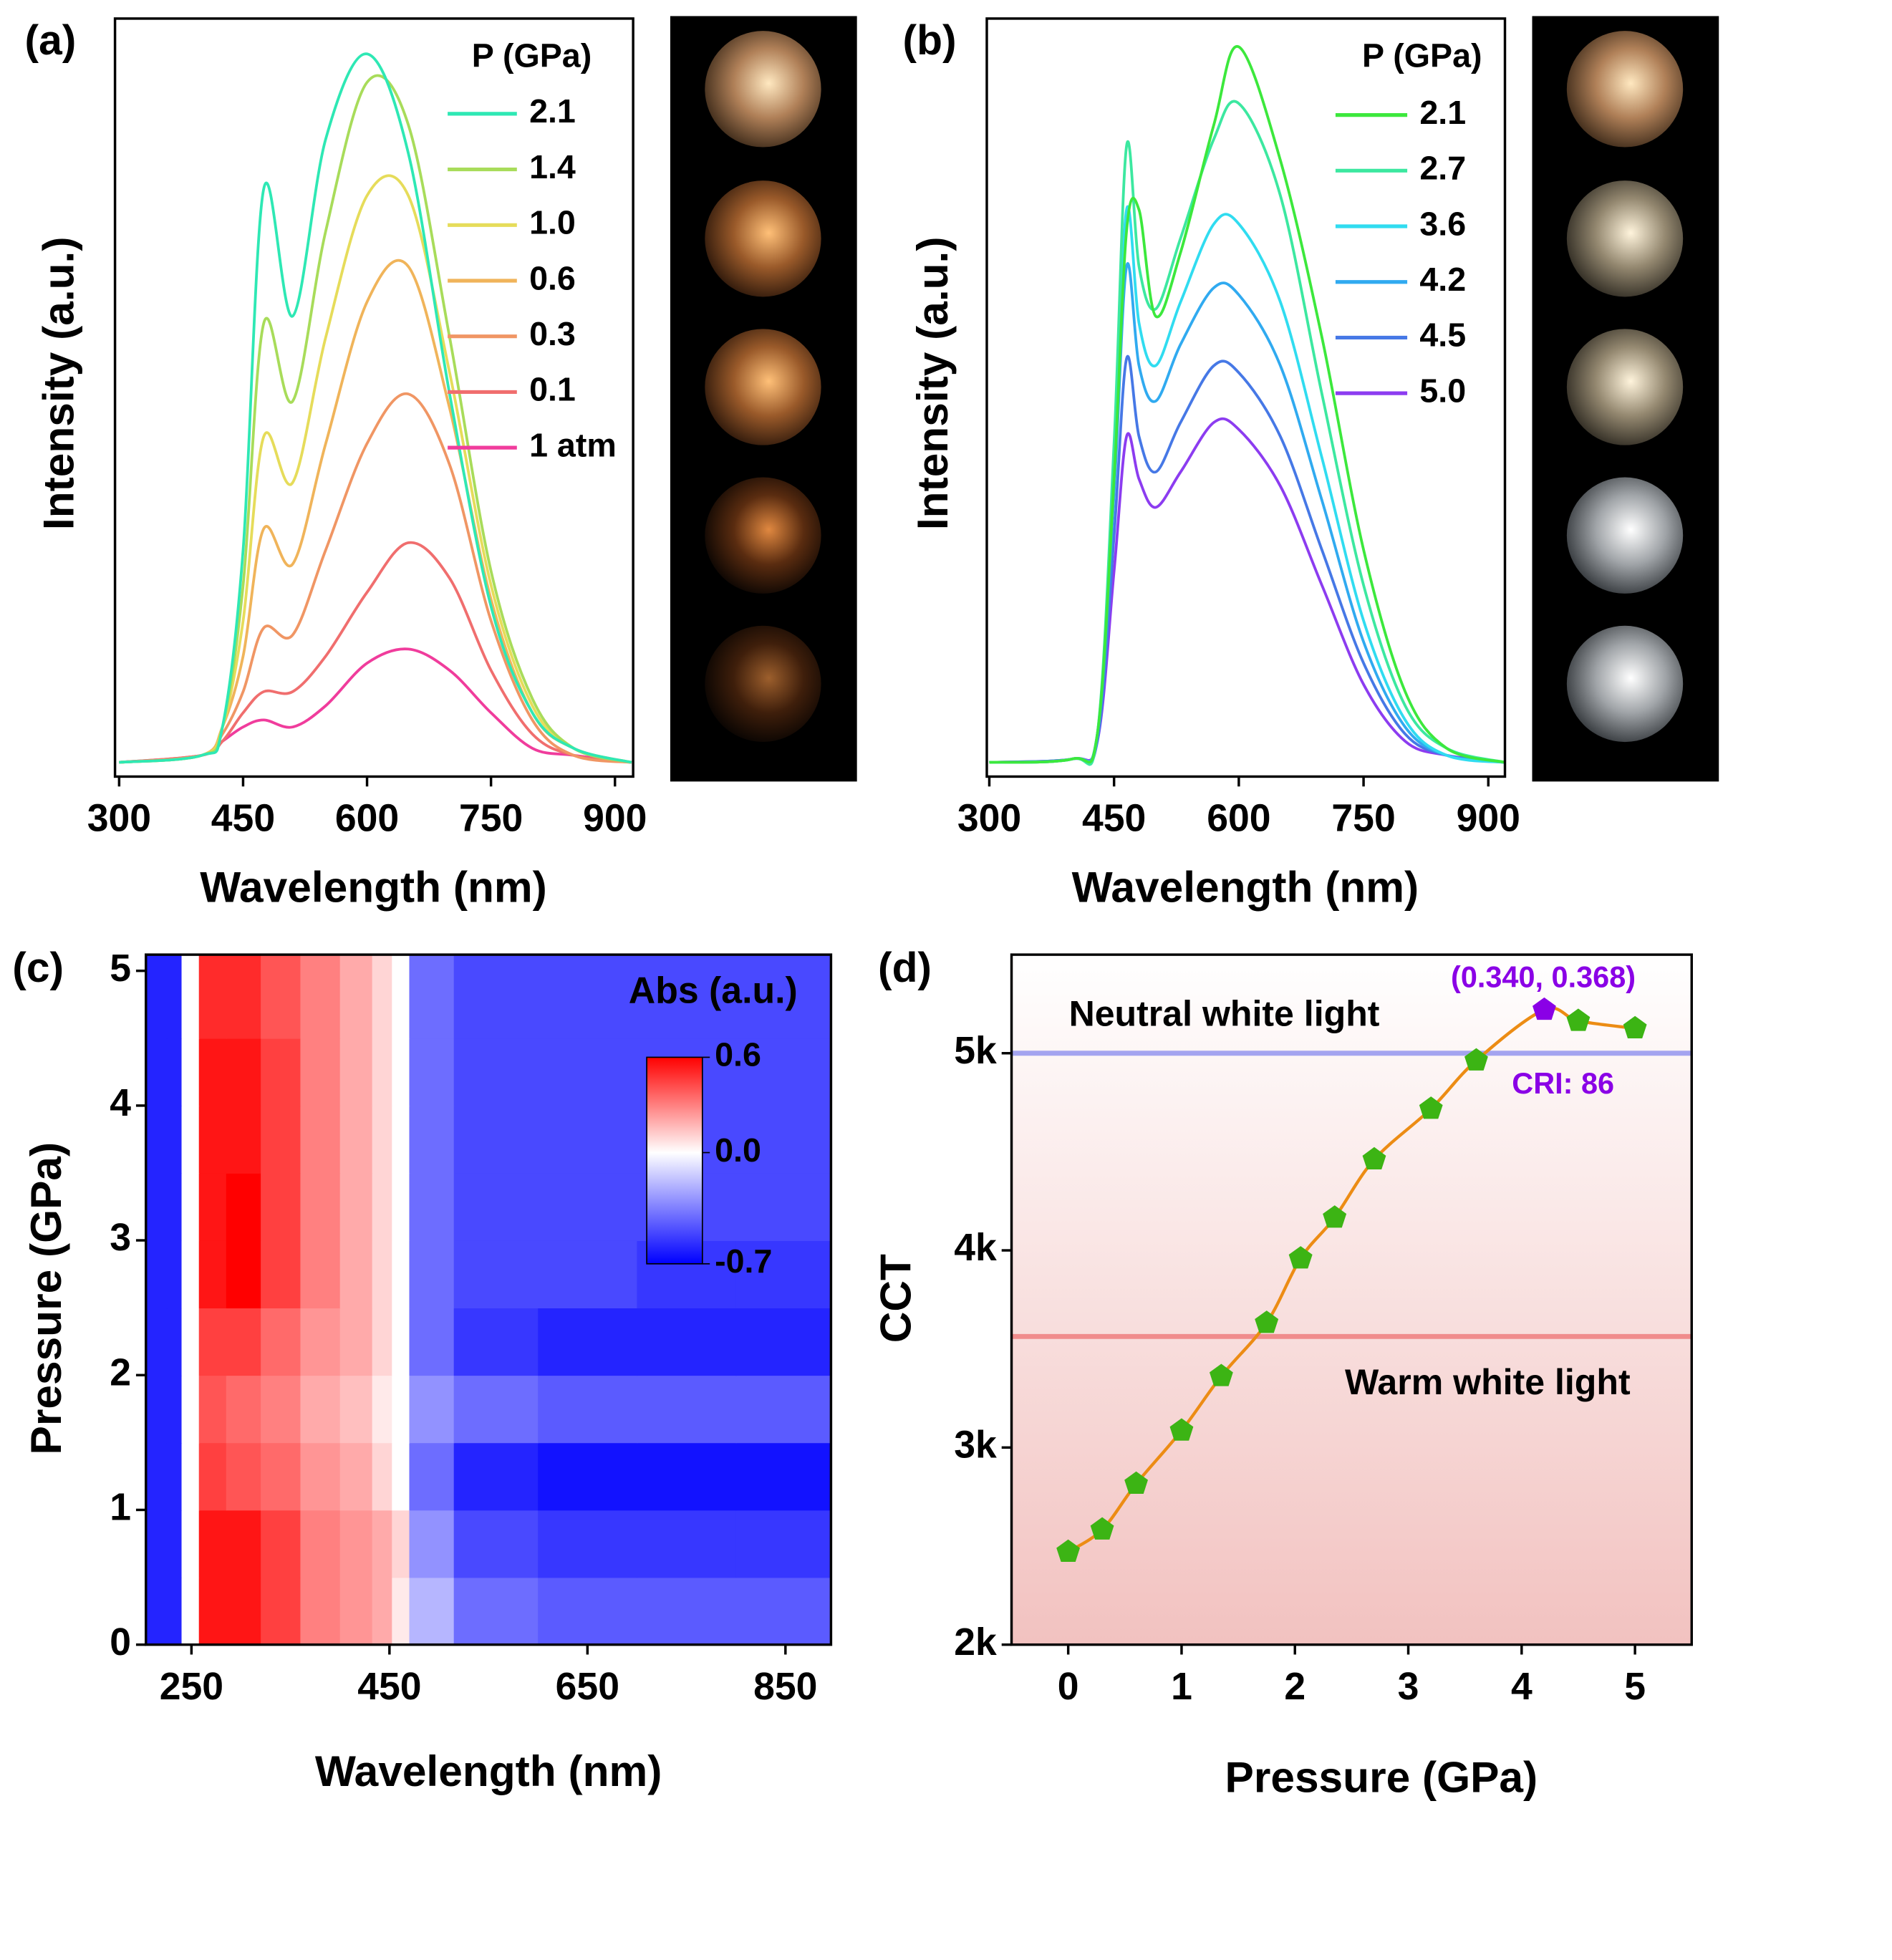 The height and width of the screenshot is (1960, 1892). I want to click on annotation: CRI: 86, so click(1563, 1083).